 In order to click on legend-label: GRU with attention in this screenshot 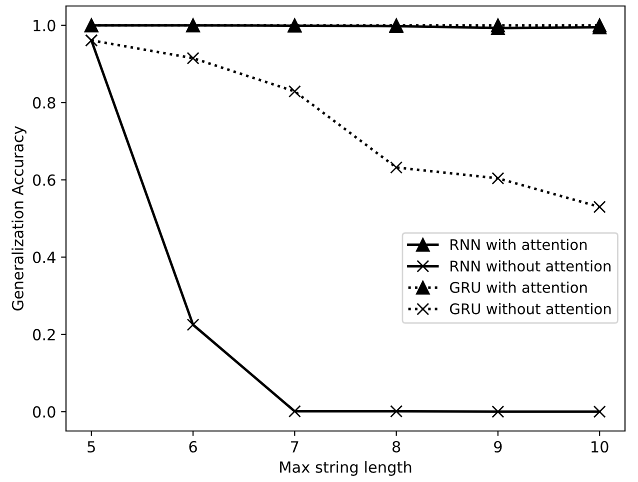, I will do `click(518, 287)`.